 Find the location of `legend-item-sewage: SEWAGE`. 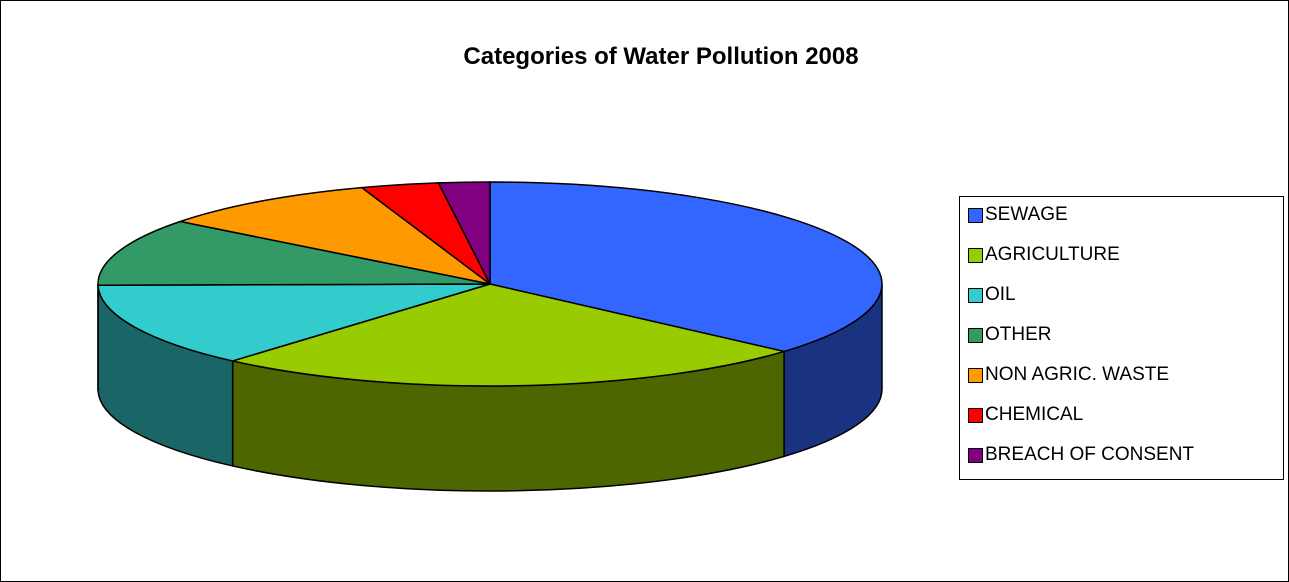

legend-item-sewage: SEWAGE is located at coordinates (1018, 215).